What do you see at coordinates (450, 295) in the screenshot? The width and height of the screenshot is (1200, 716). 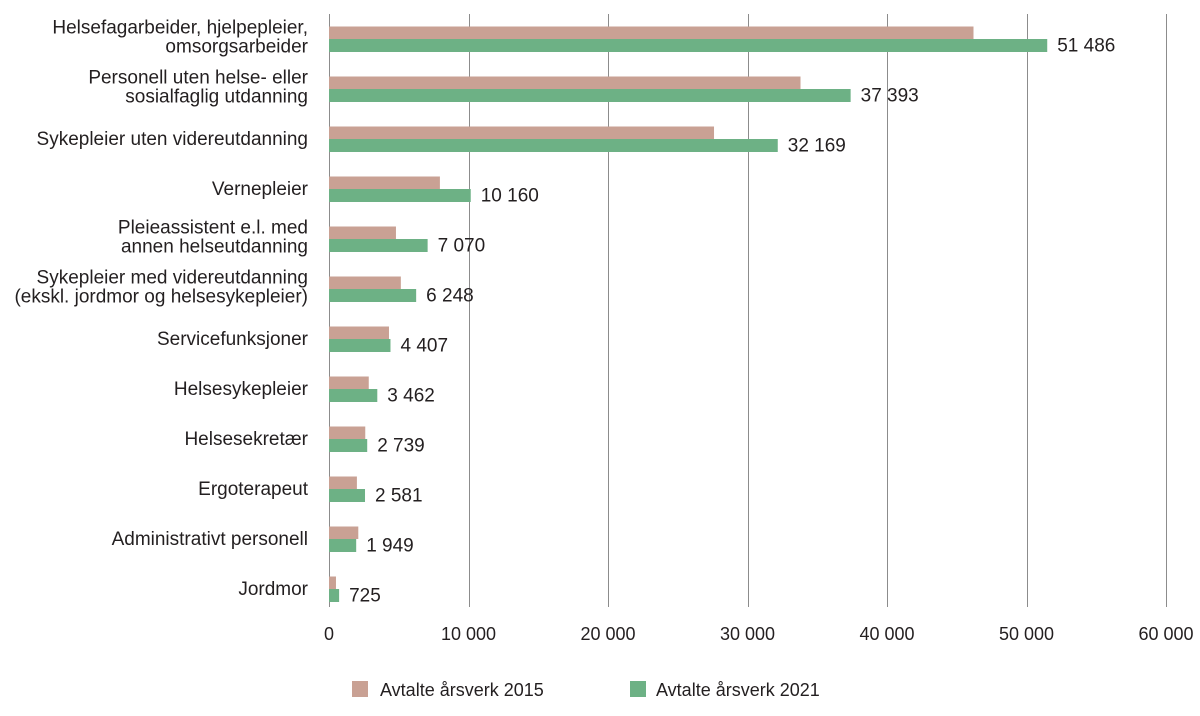 I see `data-label-2021-row-6: 6 248` at bounding box center [450, 295].